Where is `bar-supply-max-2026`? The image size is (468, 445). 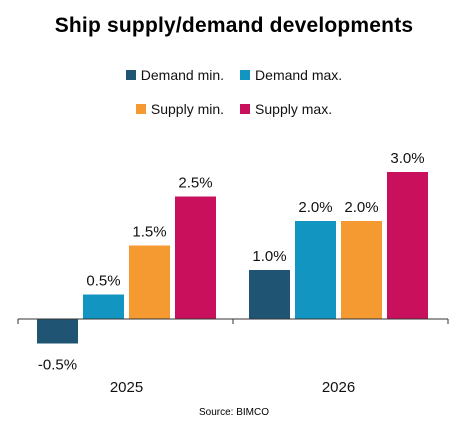 bar-supply-max-2026 is located at coordinates (407, 245).